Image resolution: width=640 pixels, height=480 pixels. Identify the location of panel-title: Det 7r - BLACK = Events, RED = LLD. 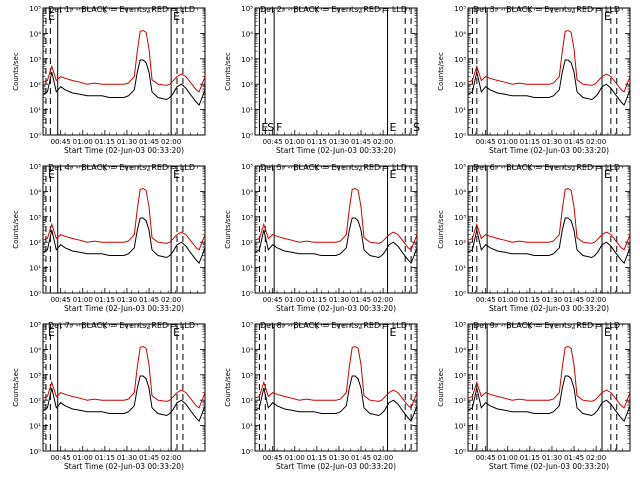
(121, 325).